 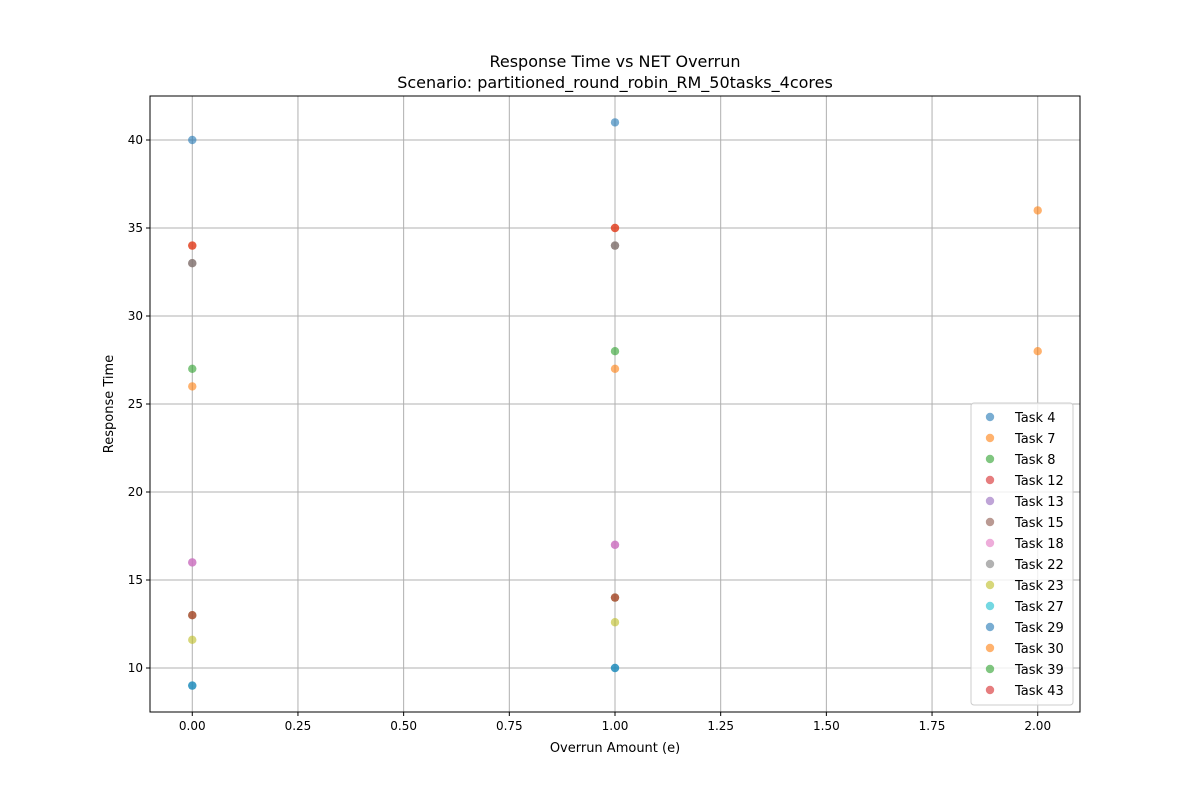 I want to click on x-axis-label: Overrun Amount (e), so click(x=615, y=748).